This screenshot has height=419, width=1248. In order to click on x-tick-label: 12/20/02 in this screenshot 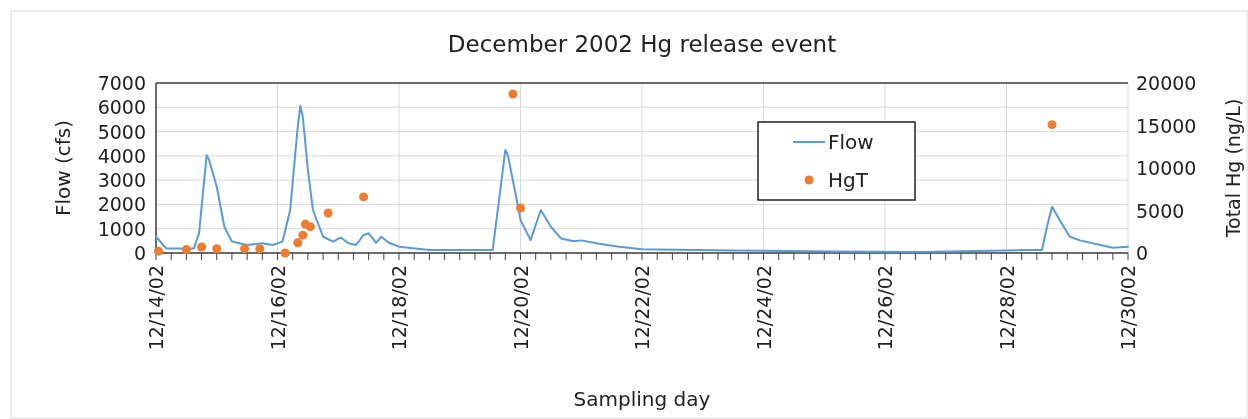, I will do `click(520, 308)`.